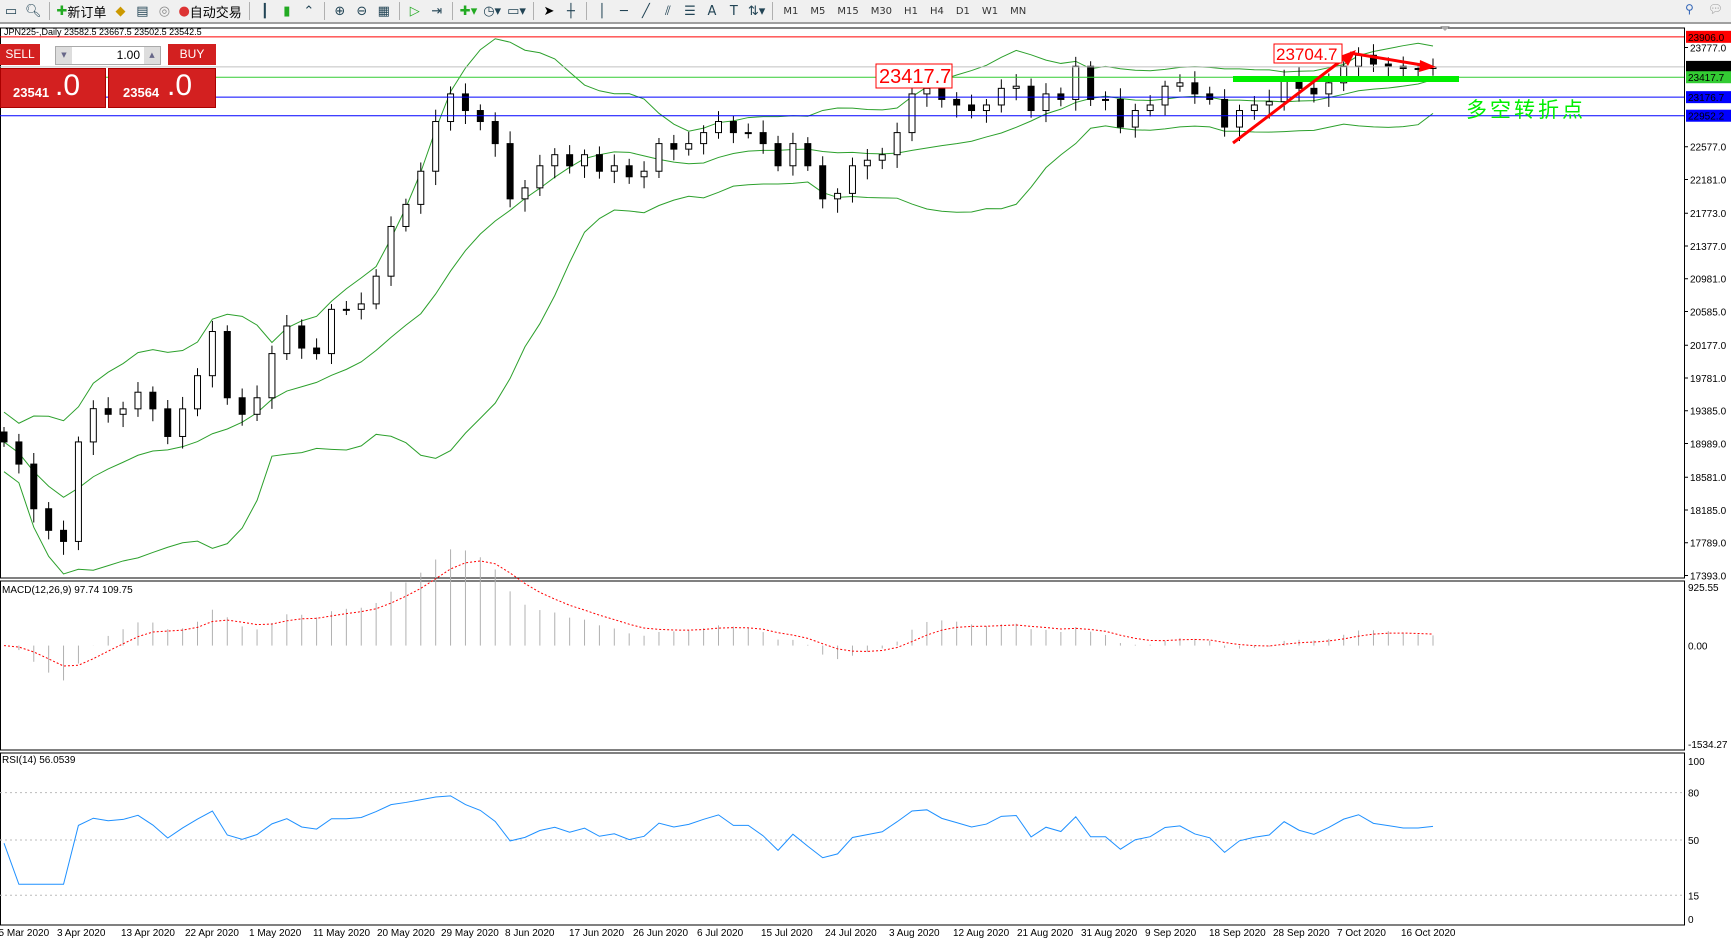 This screenshot has height=943, width=1731. I want to click on date-label: 28 Sep 2020, so click(1301, 933).